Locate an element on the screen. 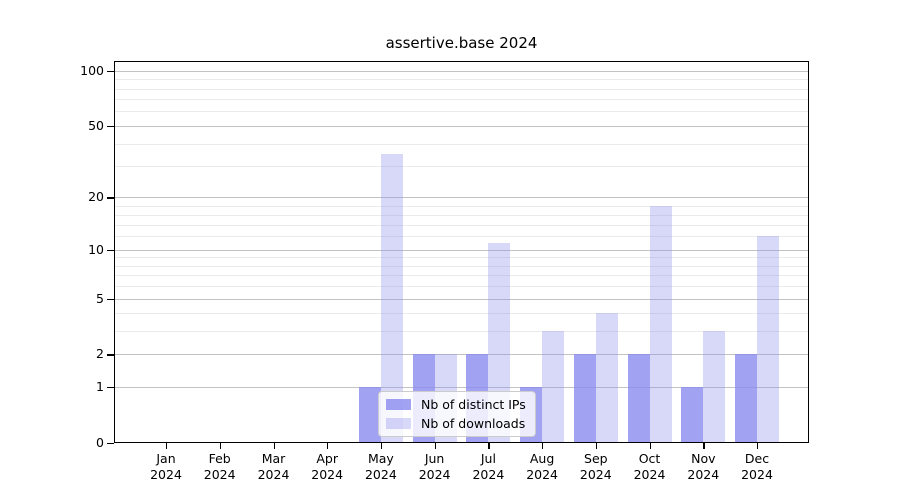  x-tick-label-line: Jul is located at coordinates (488, 458).